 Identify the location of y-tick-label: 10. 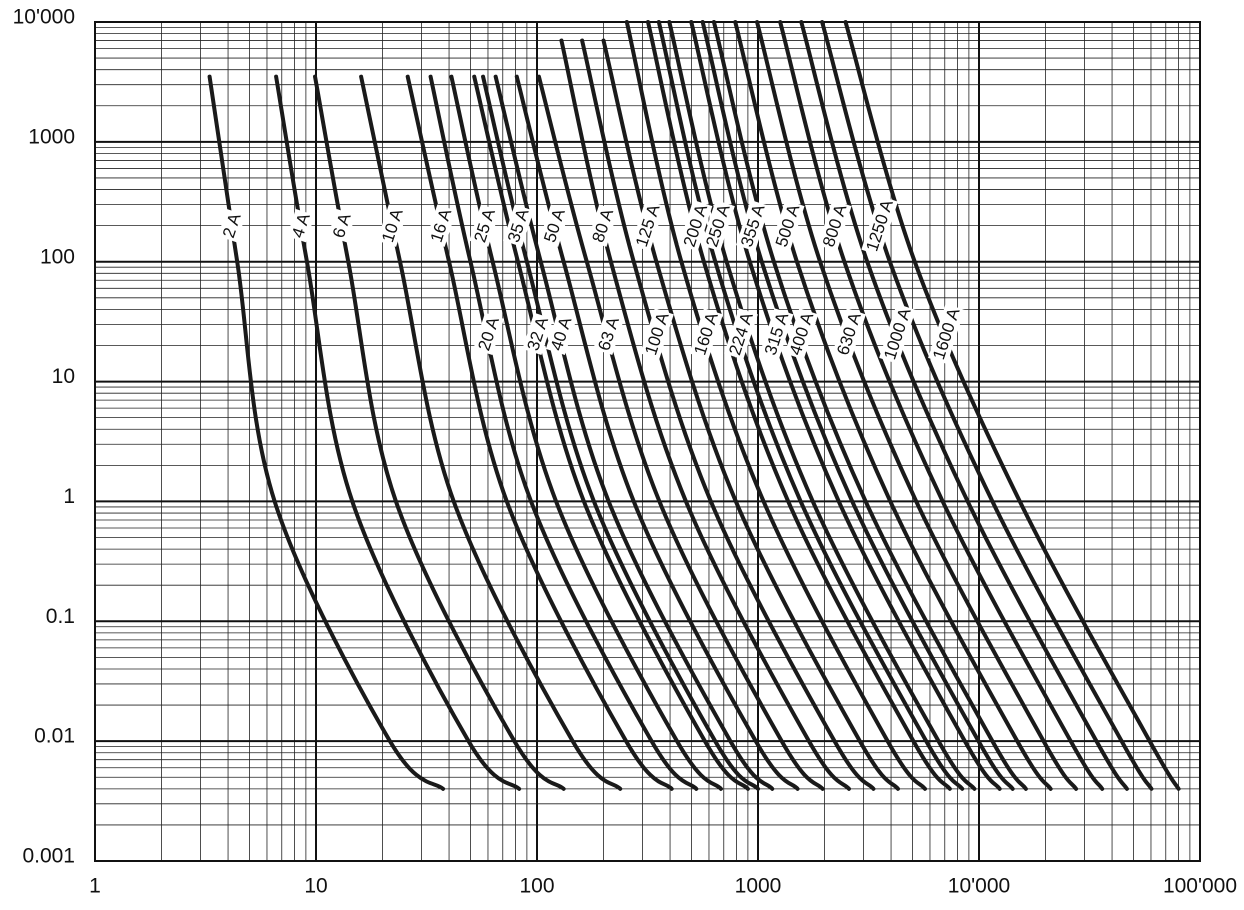
(63, 376).